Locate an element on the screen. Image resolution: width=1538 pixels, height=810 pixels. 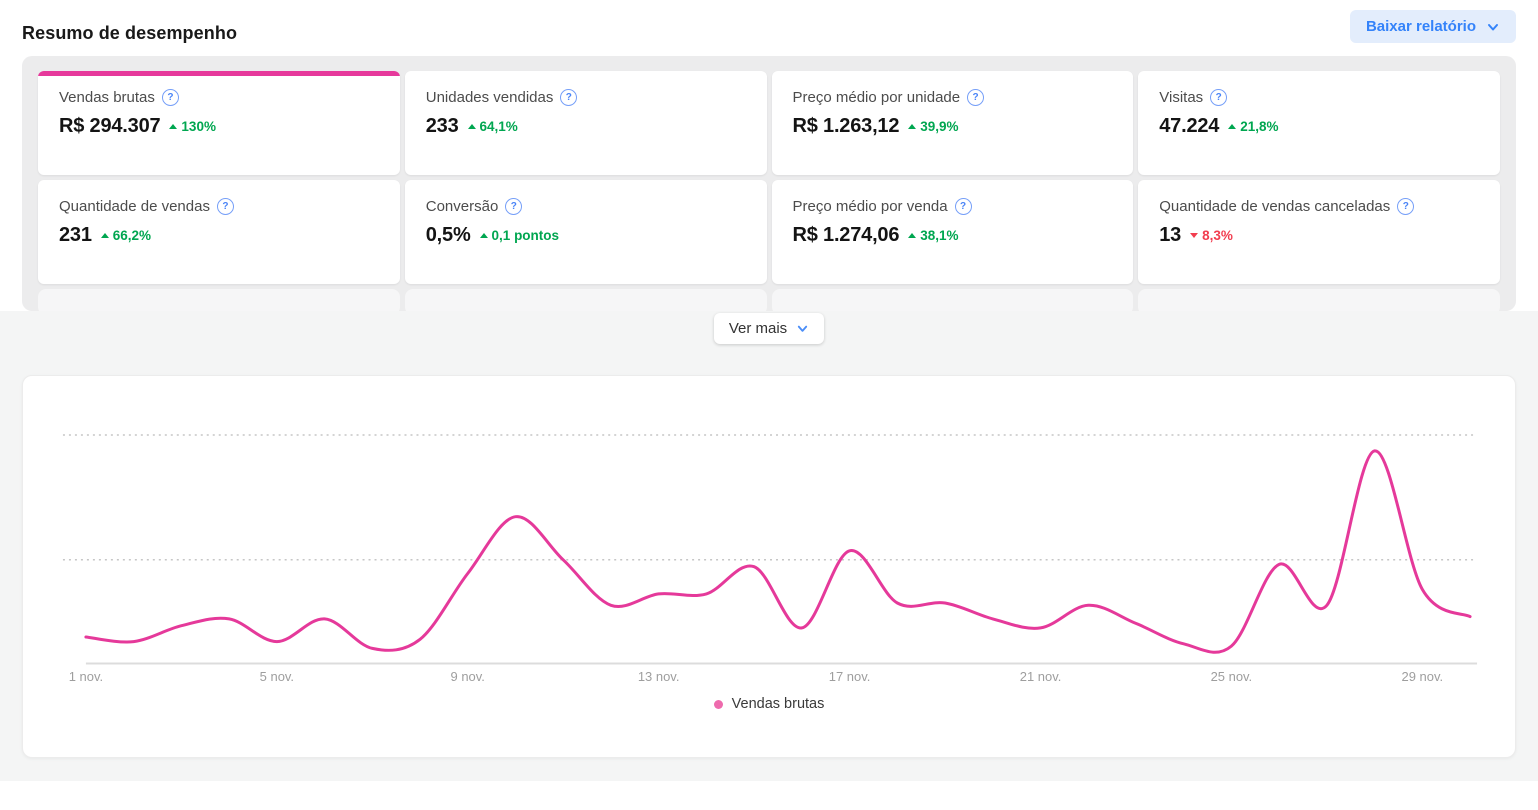
legend-dot-icon is located at coordinates (718, 704).